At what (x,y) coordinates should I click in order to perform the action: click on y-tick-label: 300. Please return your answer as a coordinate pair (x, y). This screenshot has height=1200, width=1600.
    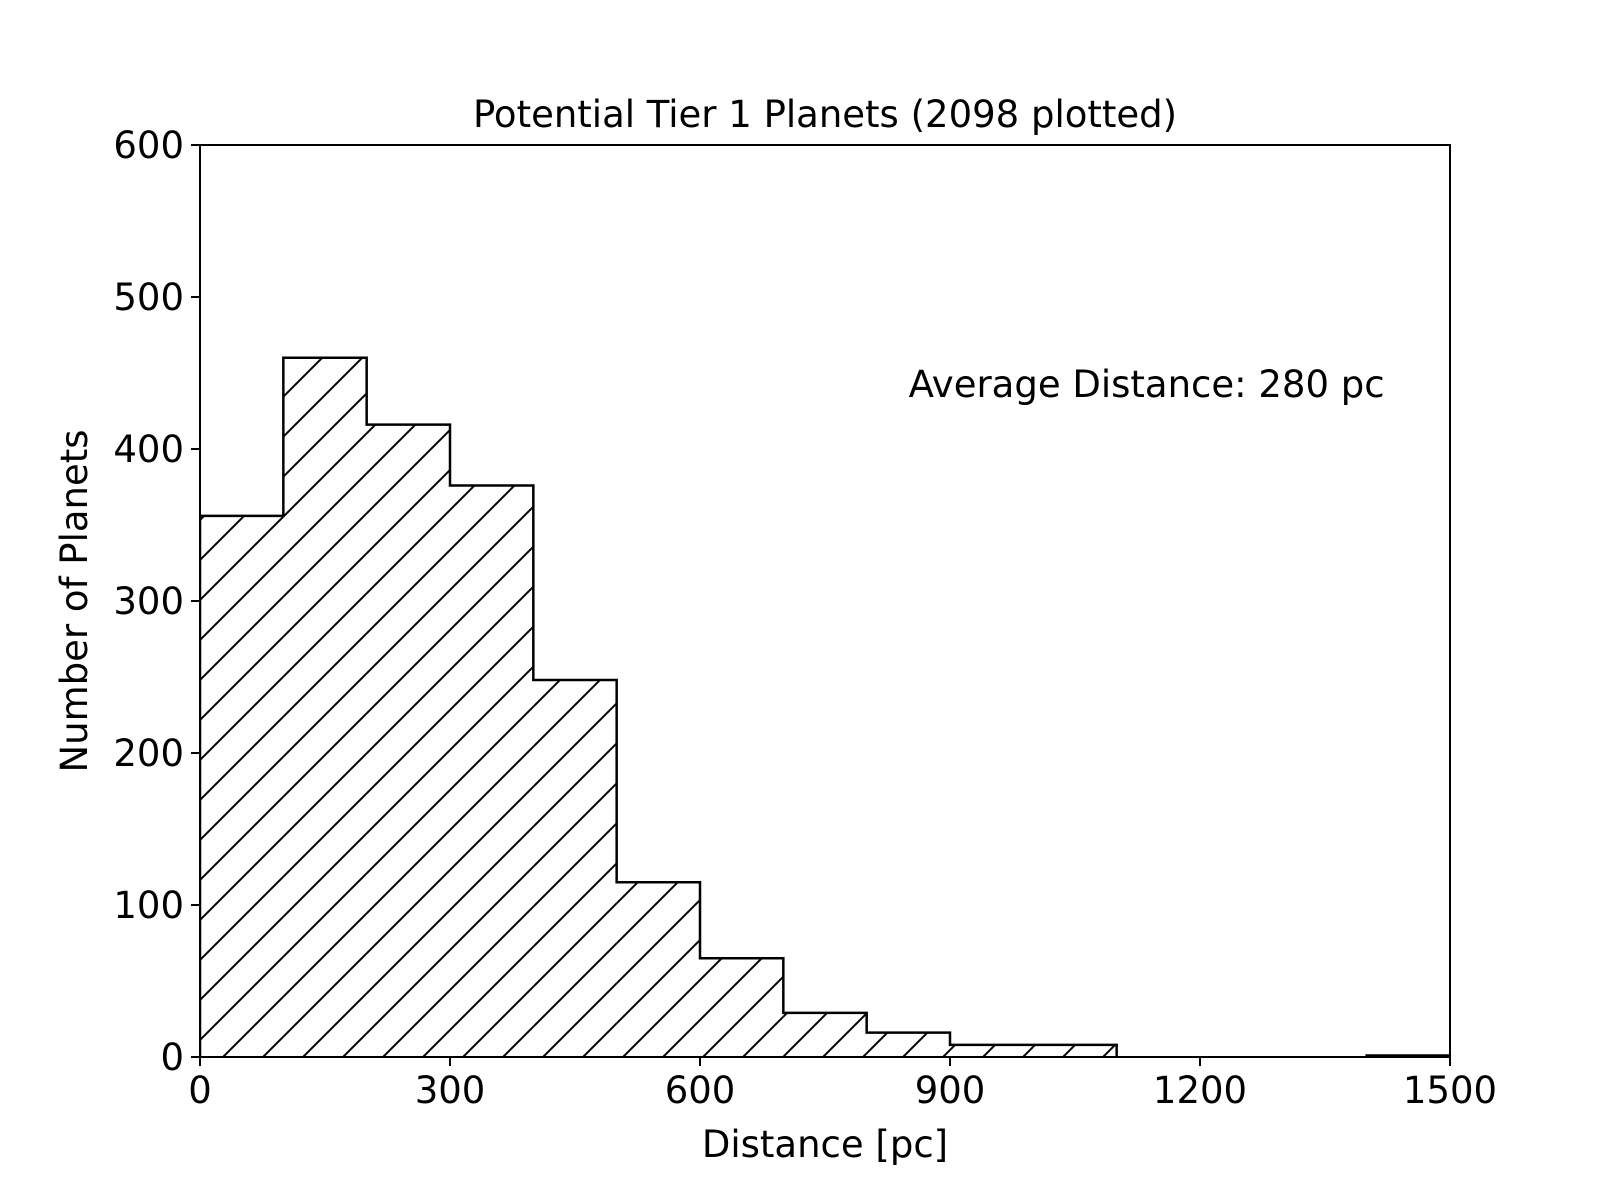
    Looking at the image, I should click on (148, 601).